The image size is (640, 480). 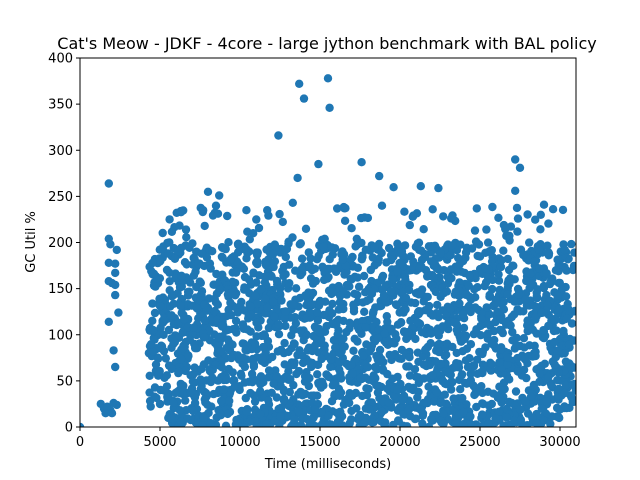 What do you see at coordinates (60, 151) in the screenshot?
I see `y-tick-label: 300` at bounding box center [60, 151].